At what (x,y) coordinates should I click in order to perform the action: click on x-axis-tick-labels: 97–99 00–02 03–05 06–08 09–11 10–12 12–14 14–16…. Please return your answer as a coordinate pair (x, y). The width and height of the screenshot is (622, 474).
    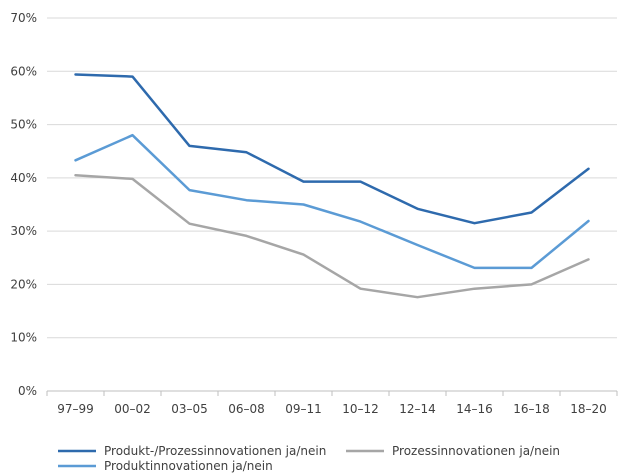
    Looking at the image, I should click on (332, 403).